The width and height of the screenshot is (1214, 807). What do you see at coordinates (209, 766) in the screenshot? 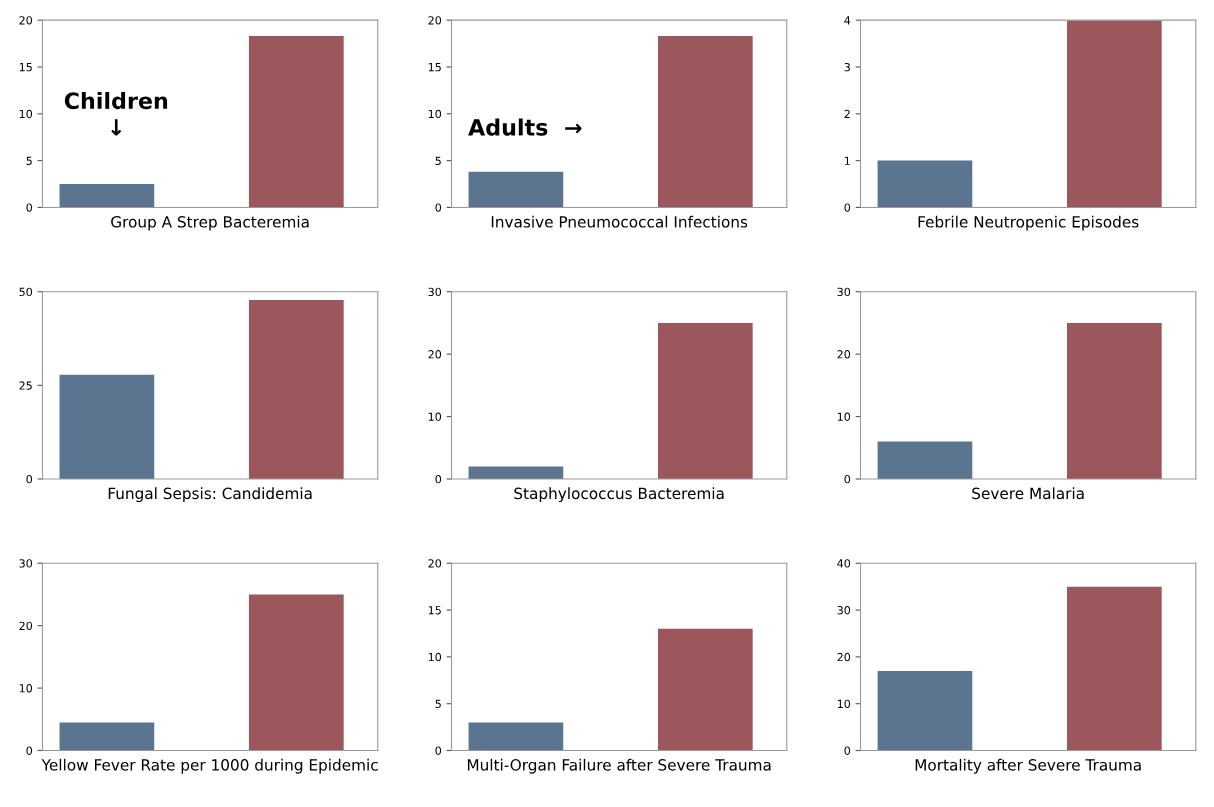
I see `x-axis-title: Yellow Fever Rate per 1000 during Epidemic` at bounding box center [209, 766].